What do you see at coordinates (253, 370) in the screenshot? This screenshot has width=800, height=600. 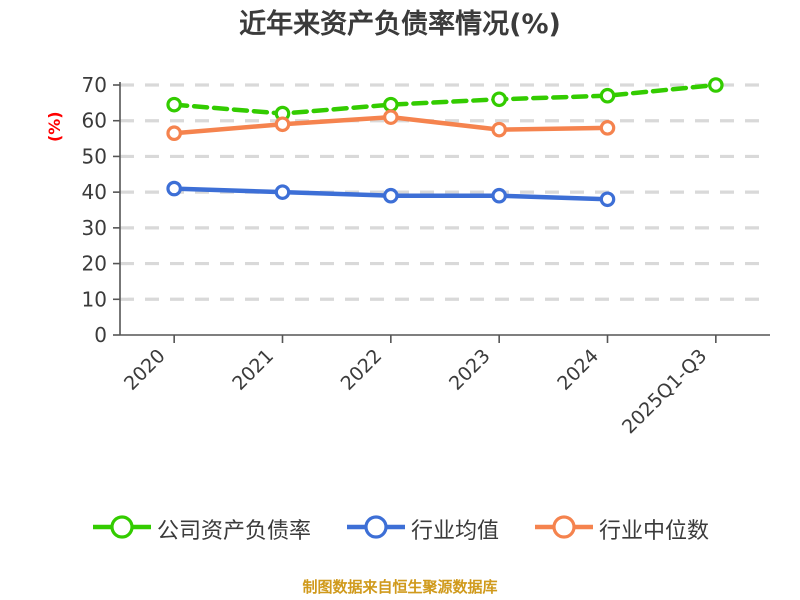 I see `x-tick-label: 2021` at bounding box center [253, 370].